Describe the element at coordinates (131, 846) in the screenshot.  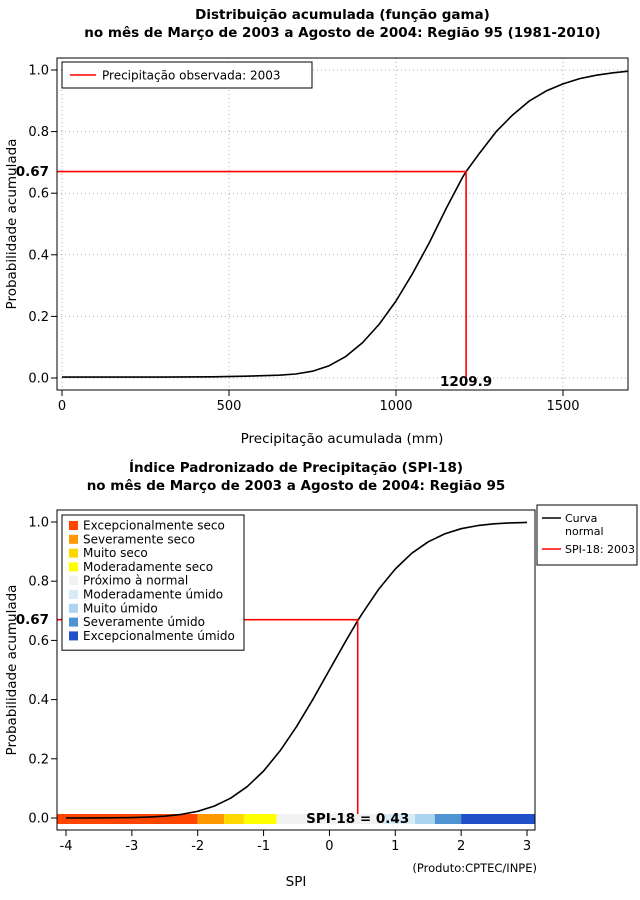
I see `x-tick-label: -3` at that location.